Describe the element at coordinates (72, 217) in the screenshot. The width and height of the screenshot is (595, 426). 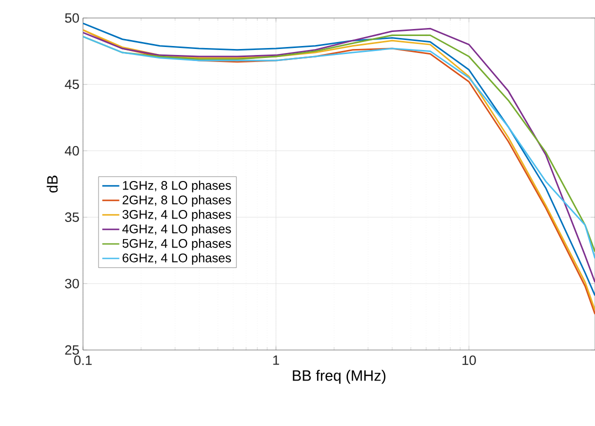
I see `y-tick-label: 35` at that location.